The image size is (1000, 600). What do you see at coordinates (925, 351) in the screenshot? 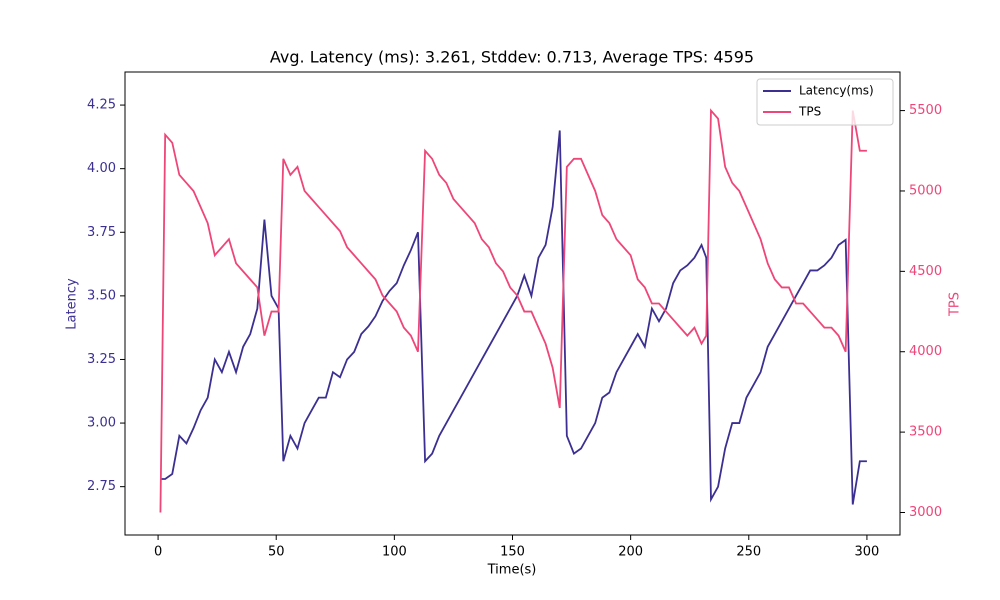
I see `y2-tick-label: 4000` at bounding box center [925, 351].